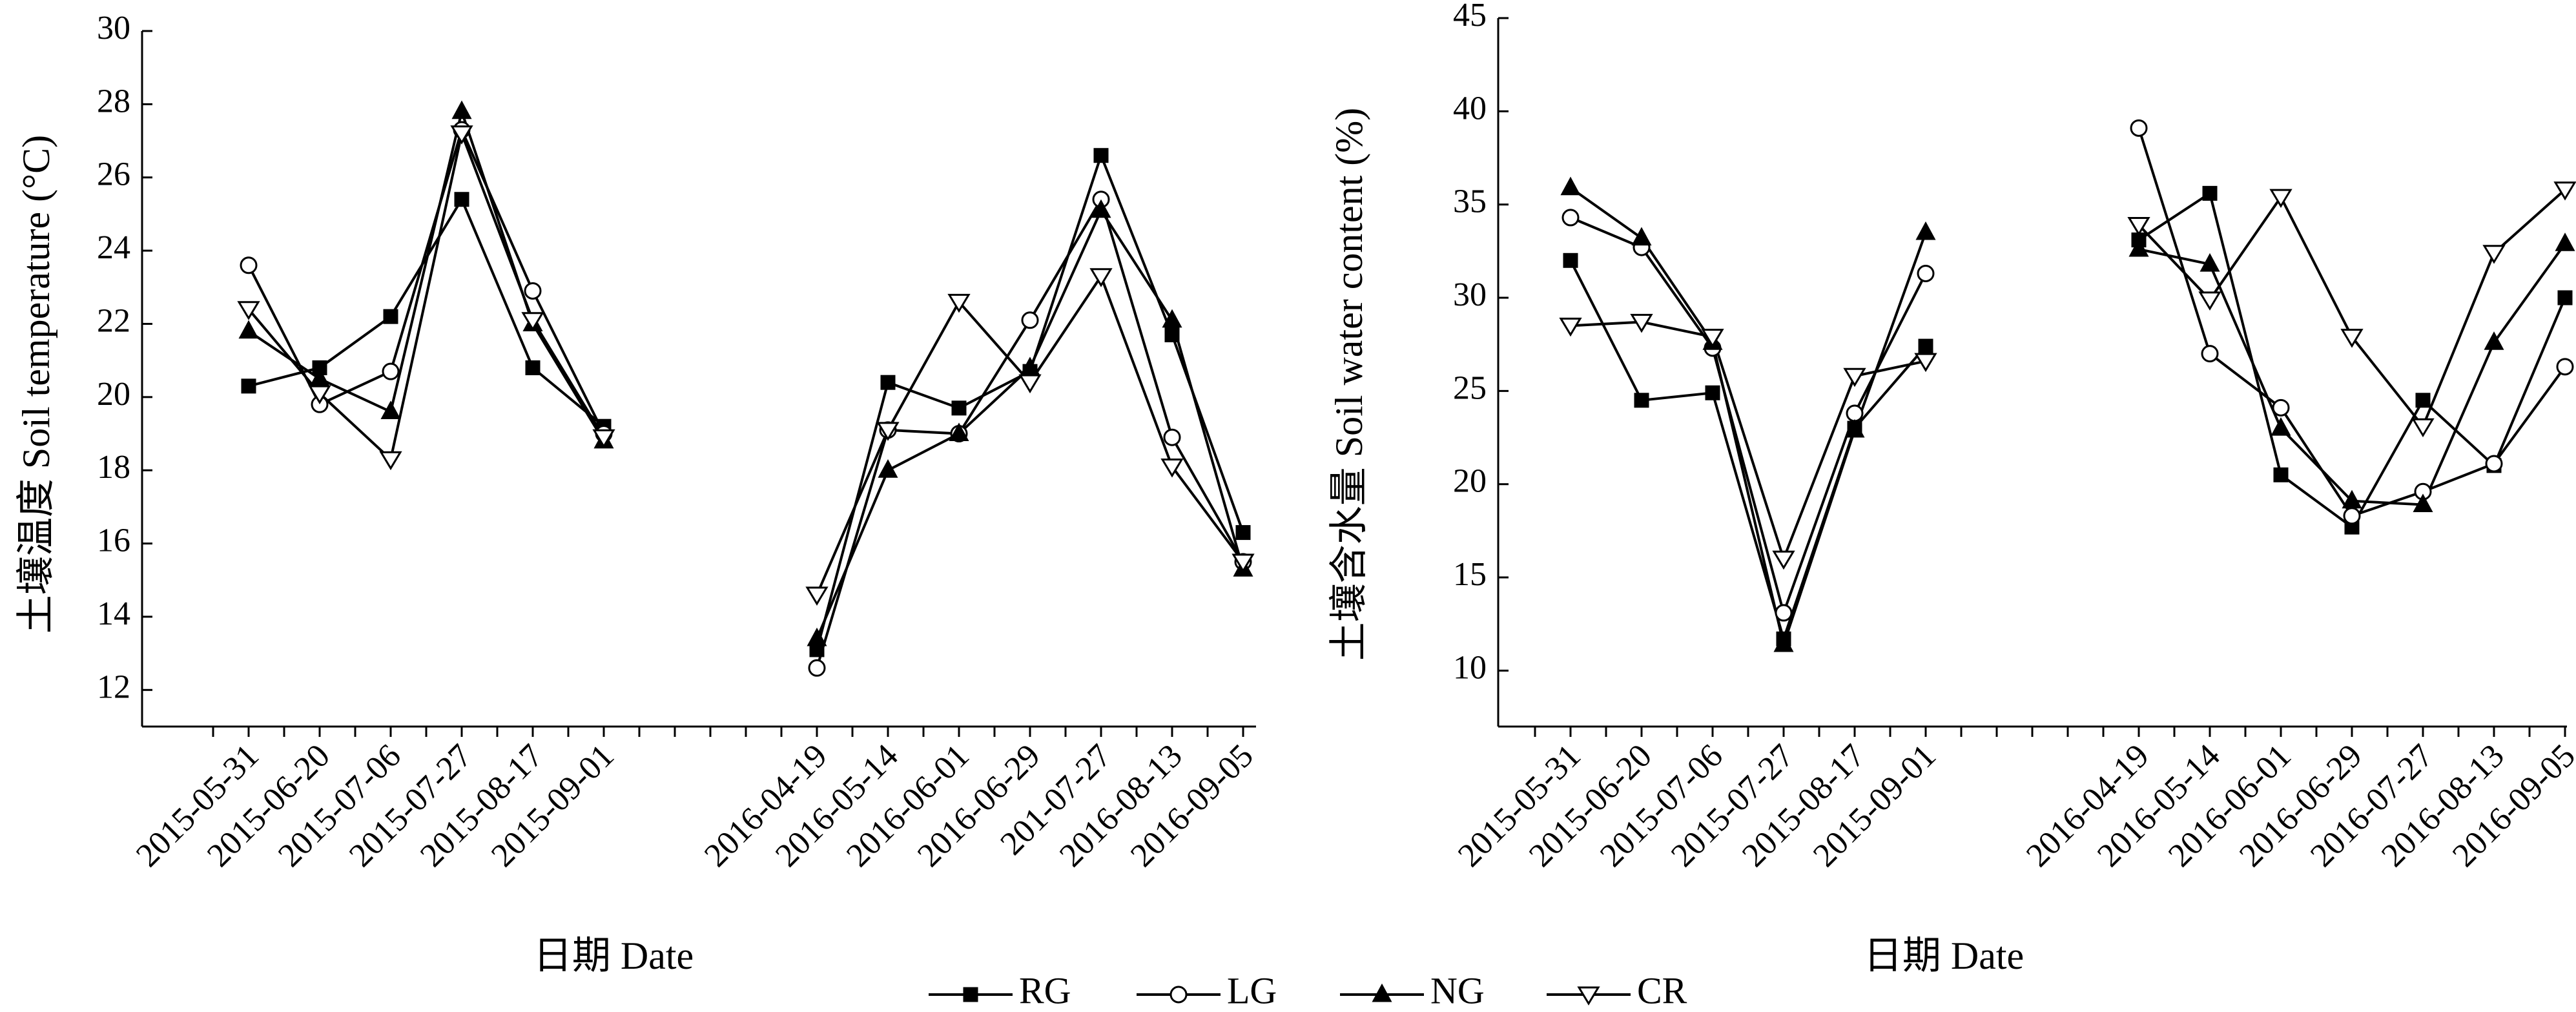 Image resolution: width=2576 pixels, height=1012 pixels. I want to click on legend-label: CR, so click(1662, 990).